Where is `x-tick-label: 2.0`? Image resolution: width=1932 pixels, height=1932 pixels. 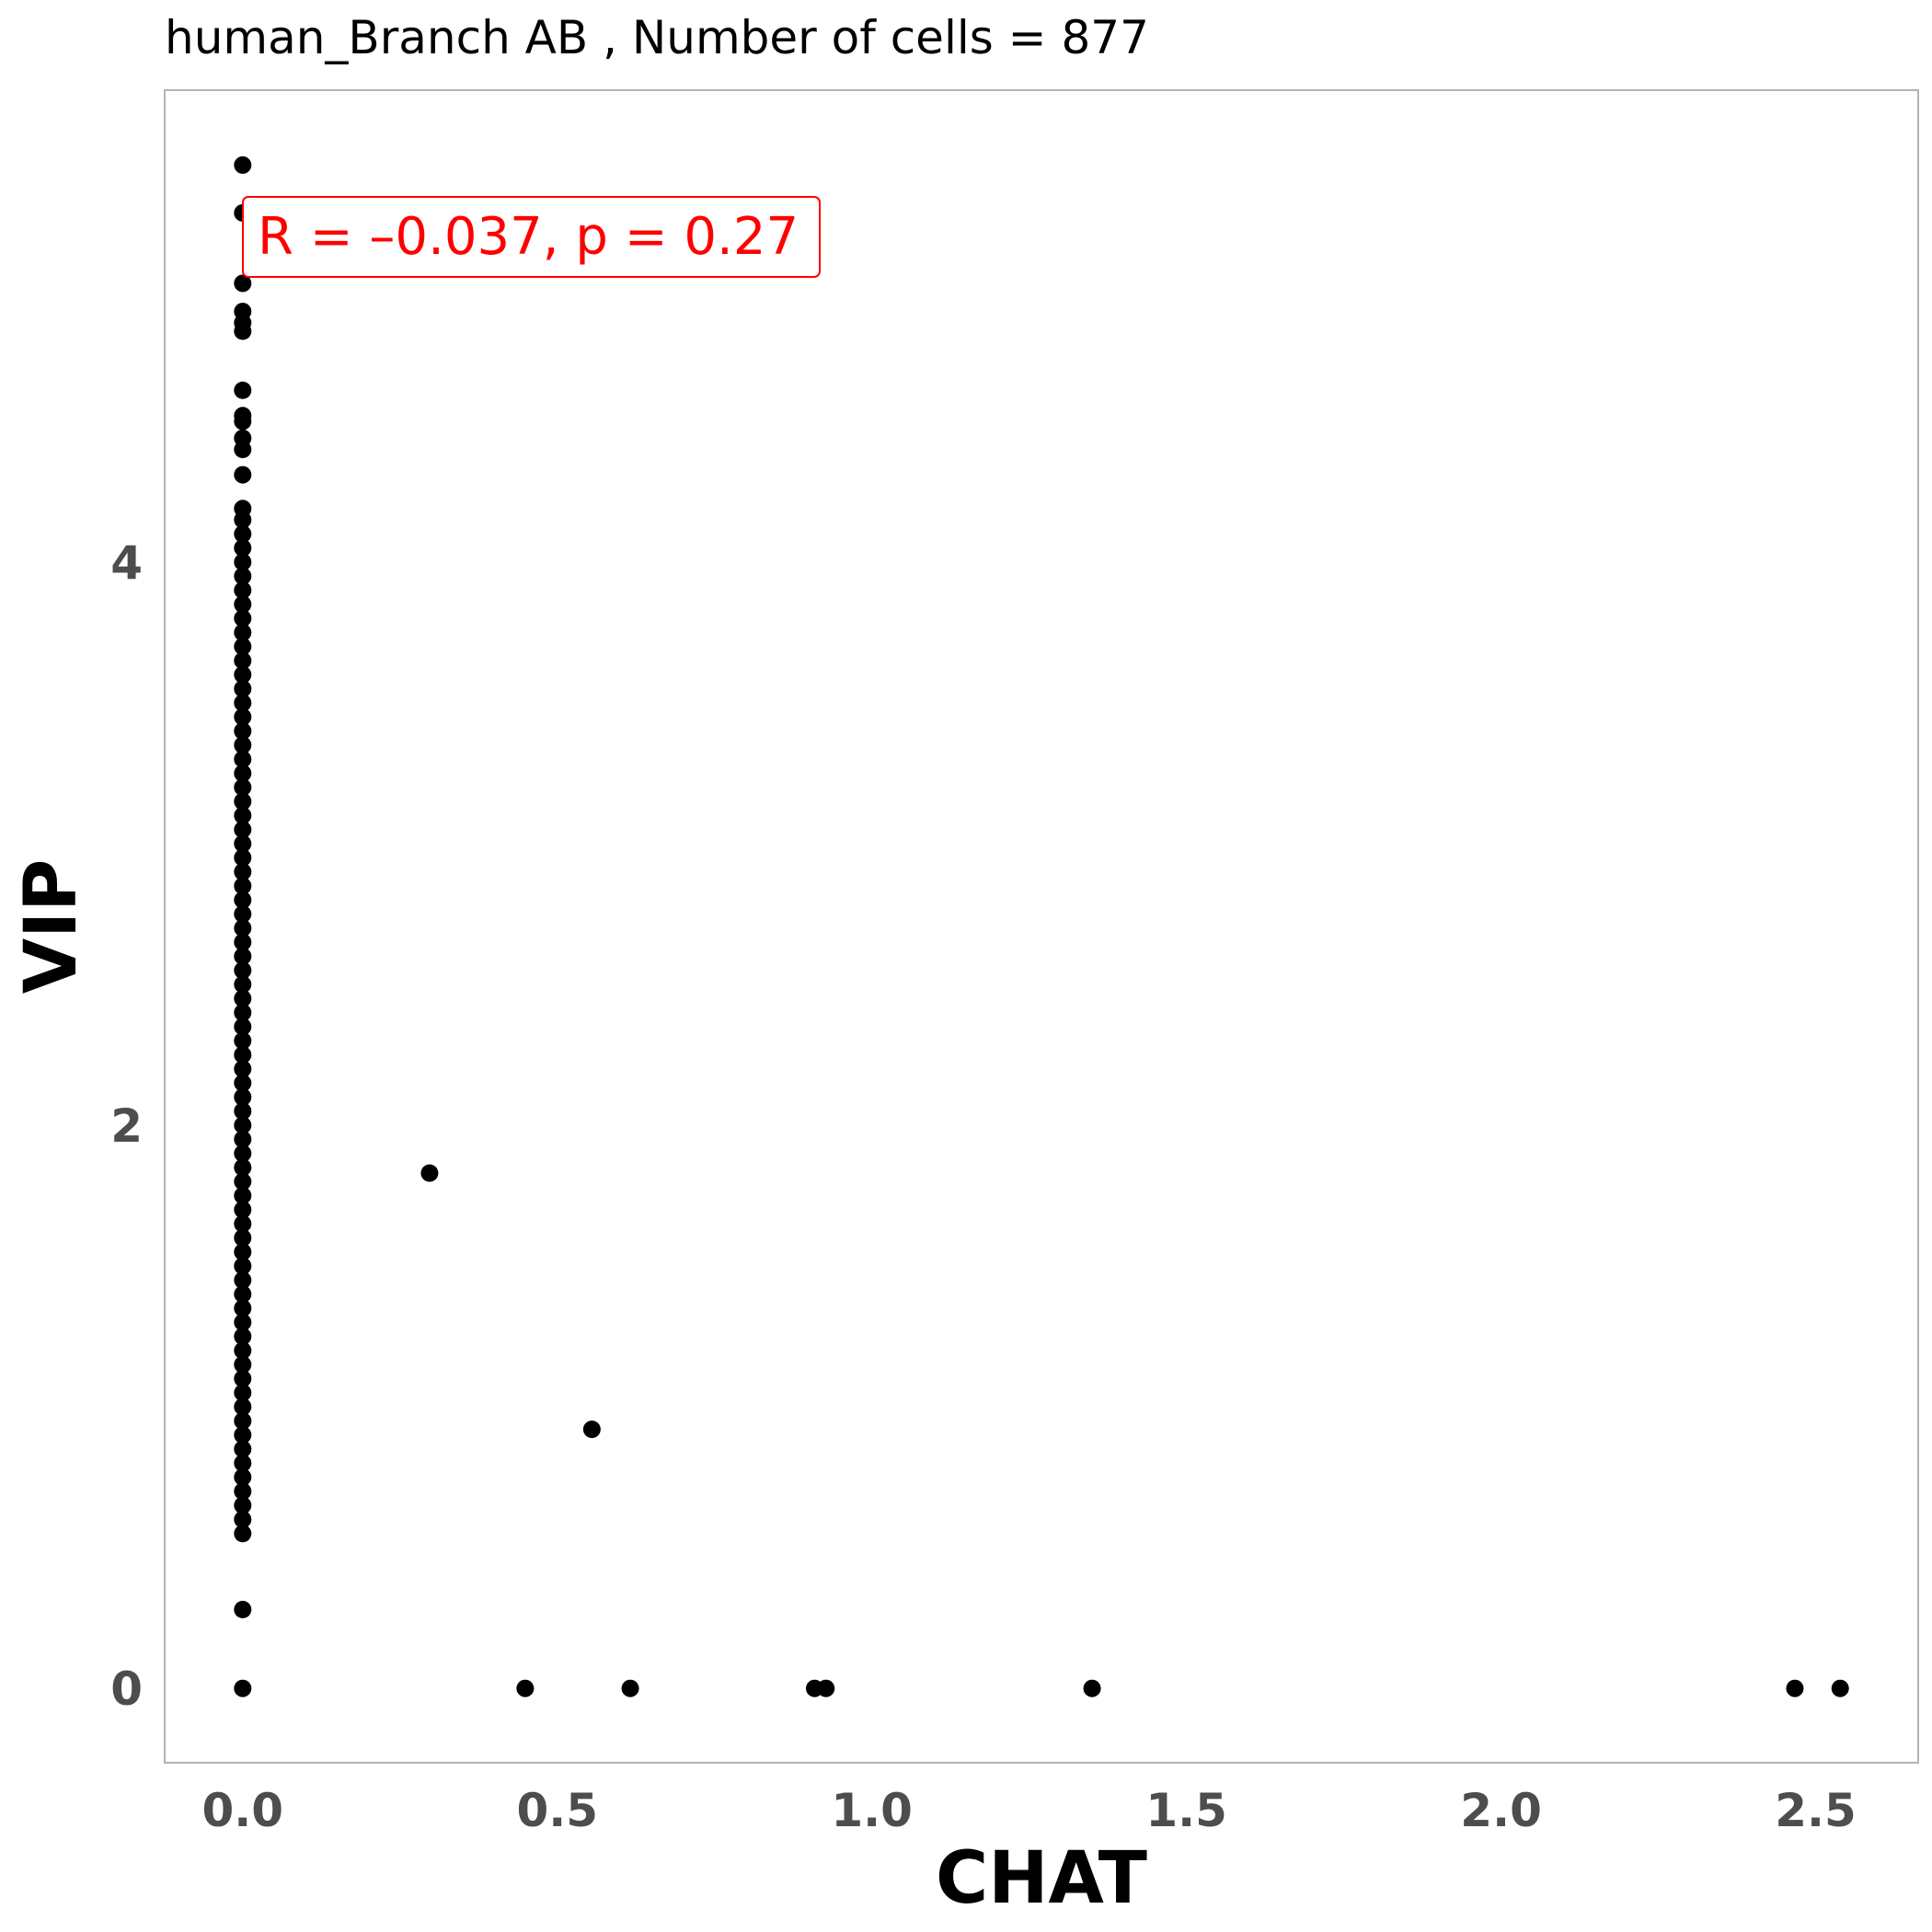 x-tick-label: 2.0 is located at coordinates (1501, 1810).